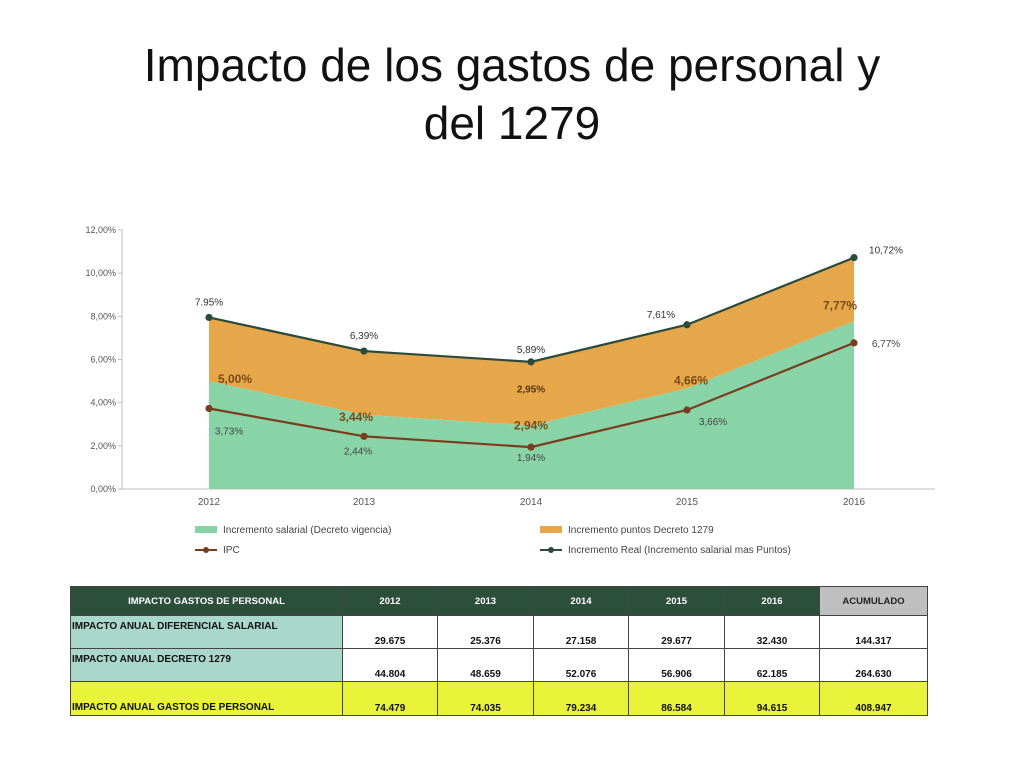 The width and height of the screenshot is (1024, 768). I want to click on table-header-cell: 2012, so click(390, 601).